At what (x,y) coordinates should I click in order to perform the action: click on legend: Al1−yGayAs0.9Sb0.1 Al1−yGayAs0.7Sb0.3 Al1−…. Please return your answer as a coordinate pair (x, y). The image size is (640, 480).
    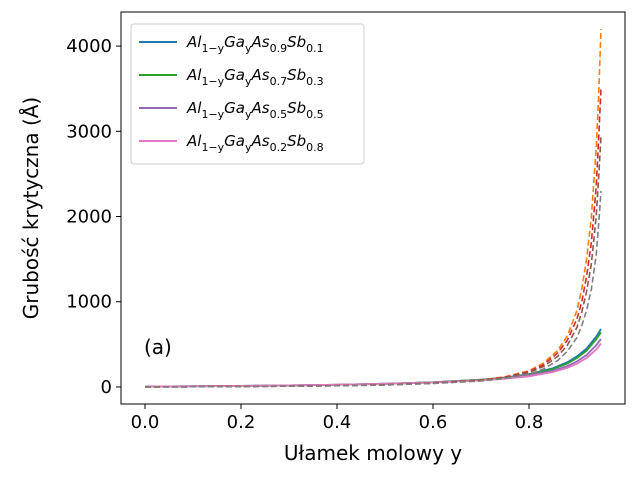
    Looking at the image, I should click on (247, 94).